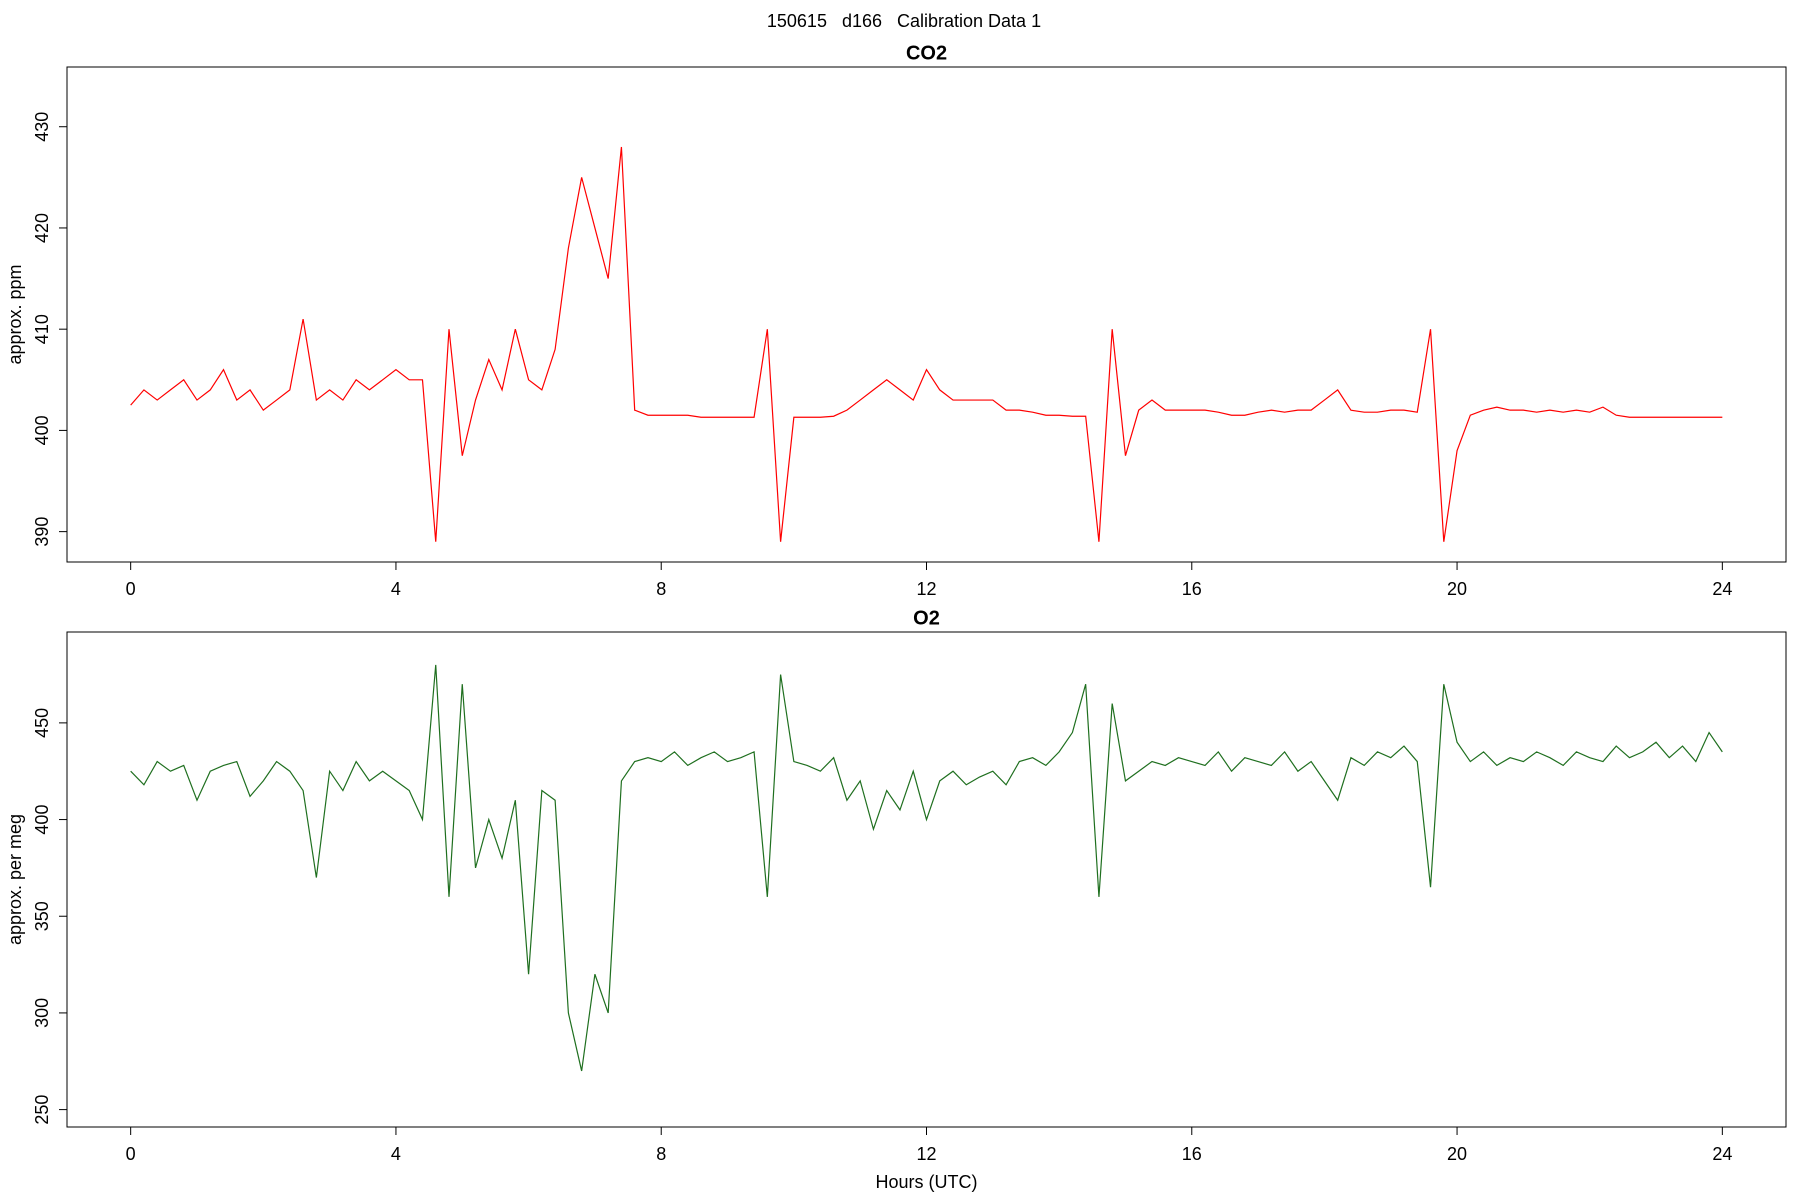  Describe the element at coordinates (42, 127) in the screenshot. I see `y-tick-label: 430` at that location.